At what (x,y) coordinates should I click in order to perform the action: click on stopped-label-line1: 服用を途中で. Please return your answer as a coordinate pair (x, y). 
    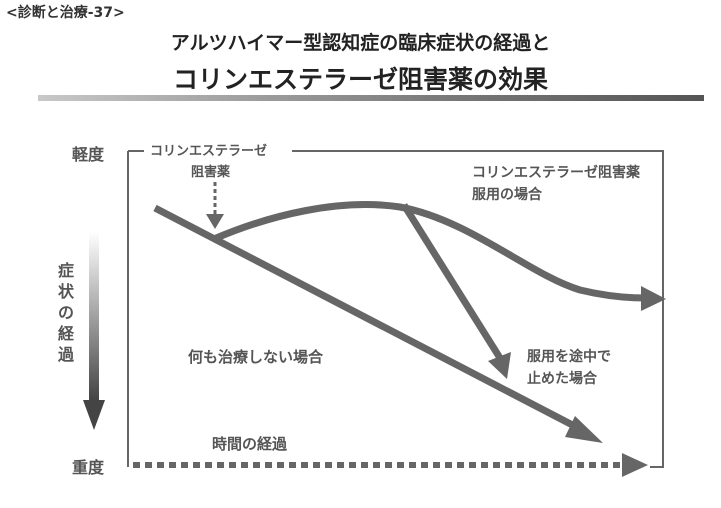
    Looking at the image, I should click on (569, 356).